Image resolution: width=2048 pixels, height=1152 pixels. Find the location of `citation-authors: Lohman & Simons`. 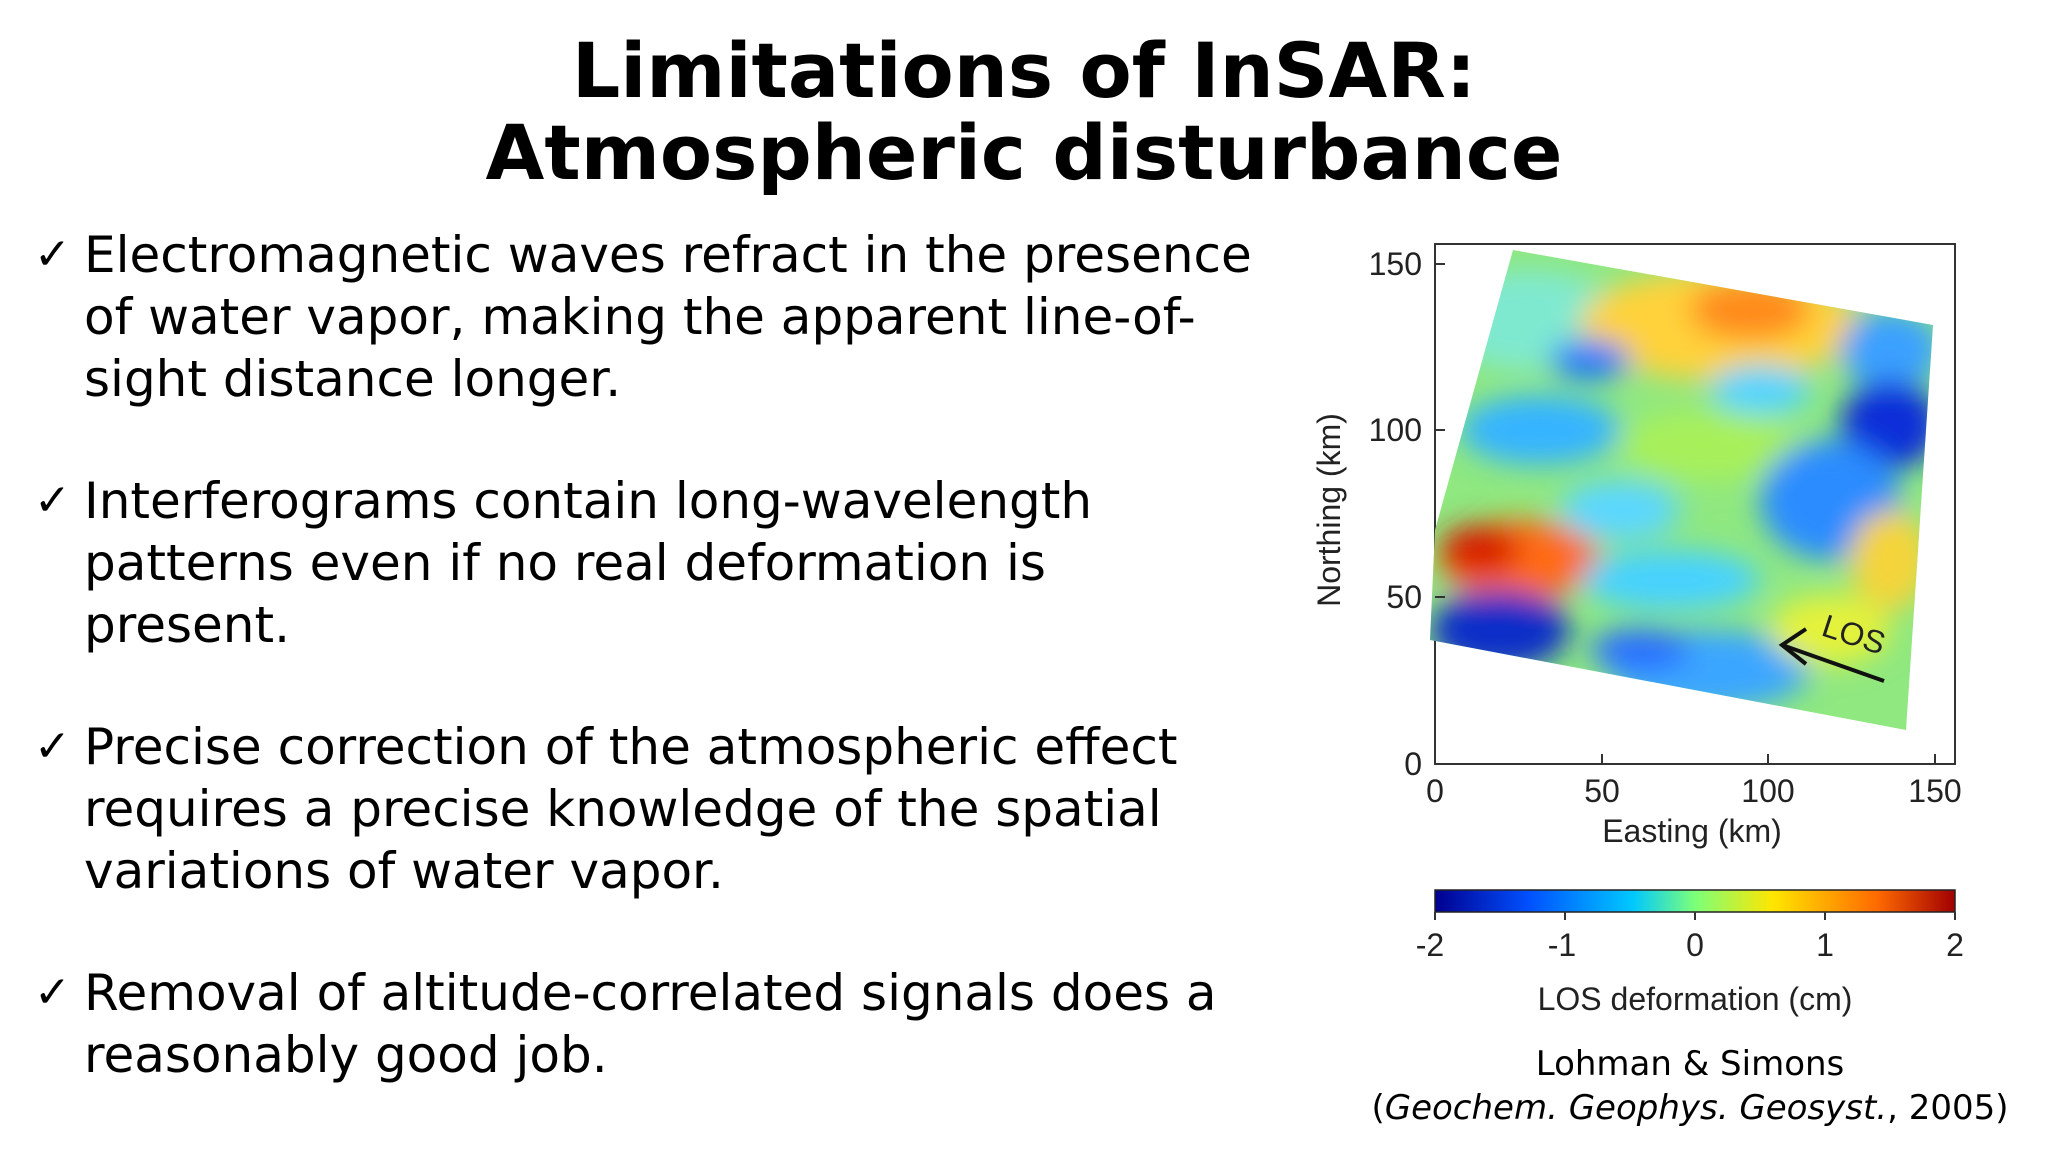

citation-authors: Lohman & Simons is located at coordinates (1690, 1064).